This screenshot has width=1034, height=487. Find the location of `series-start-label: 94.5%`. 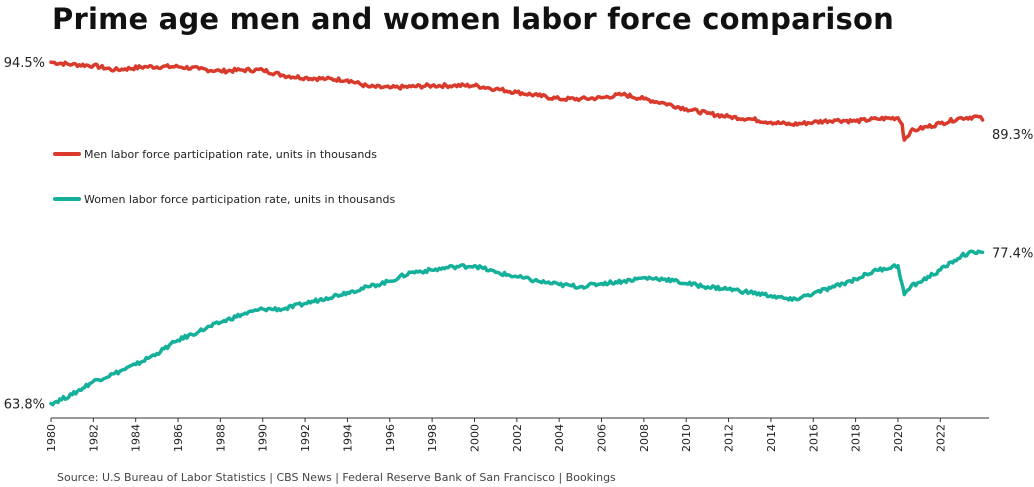

series-start-label: 94.5% is located at coordinates (24, 63).